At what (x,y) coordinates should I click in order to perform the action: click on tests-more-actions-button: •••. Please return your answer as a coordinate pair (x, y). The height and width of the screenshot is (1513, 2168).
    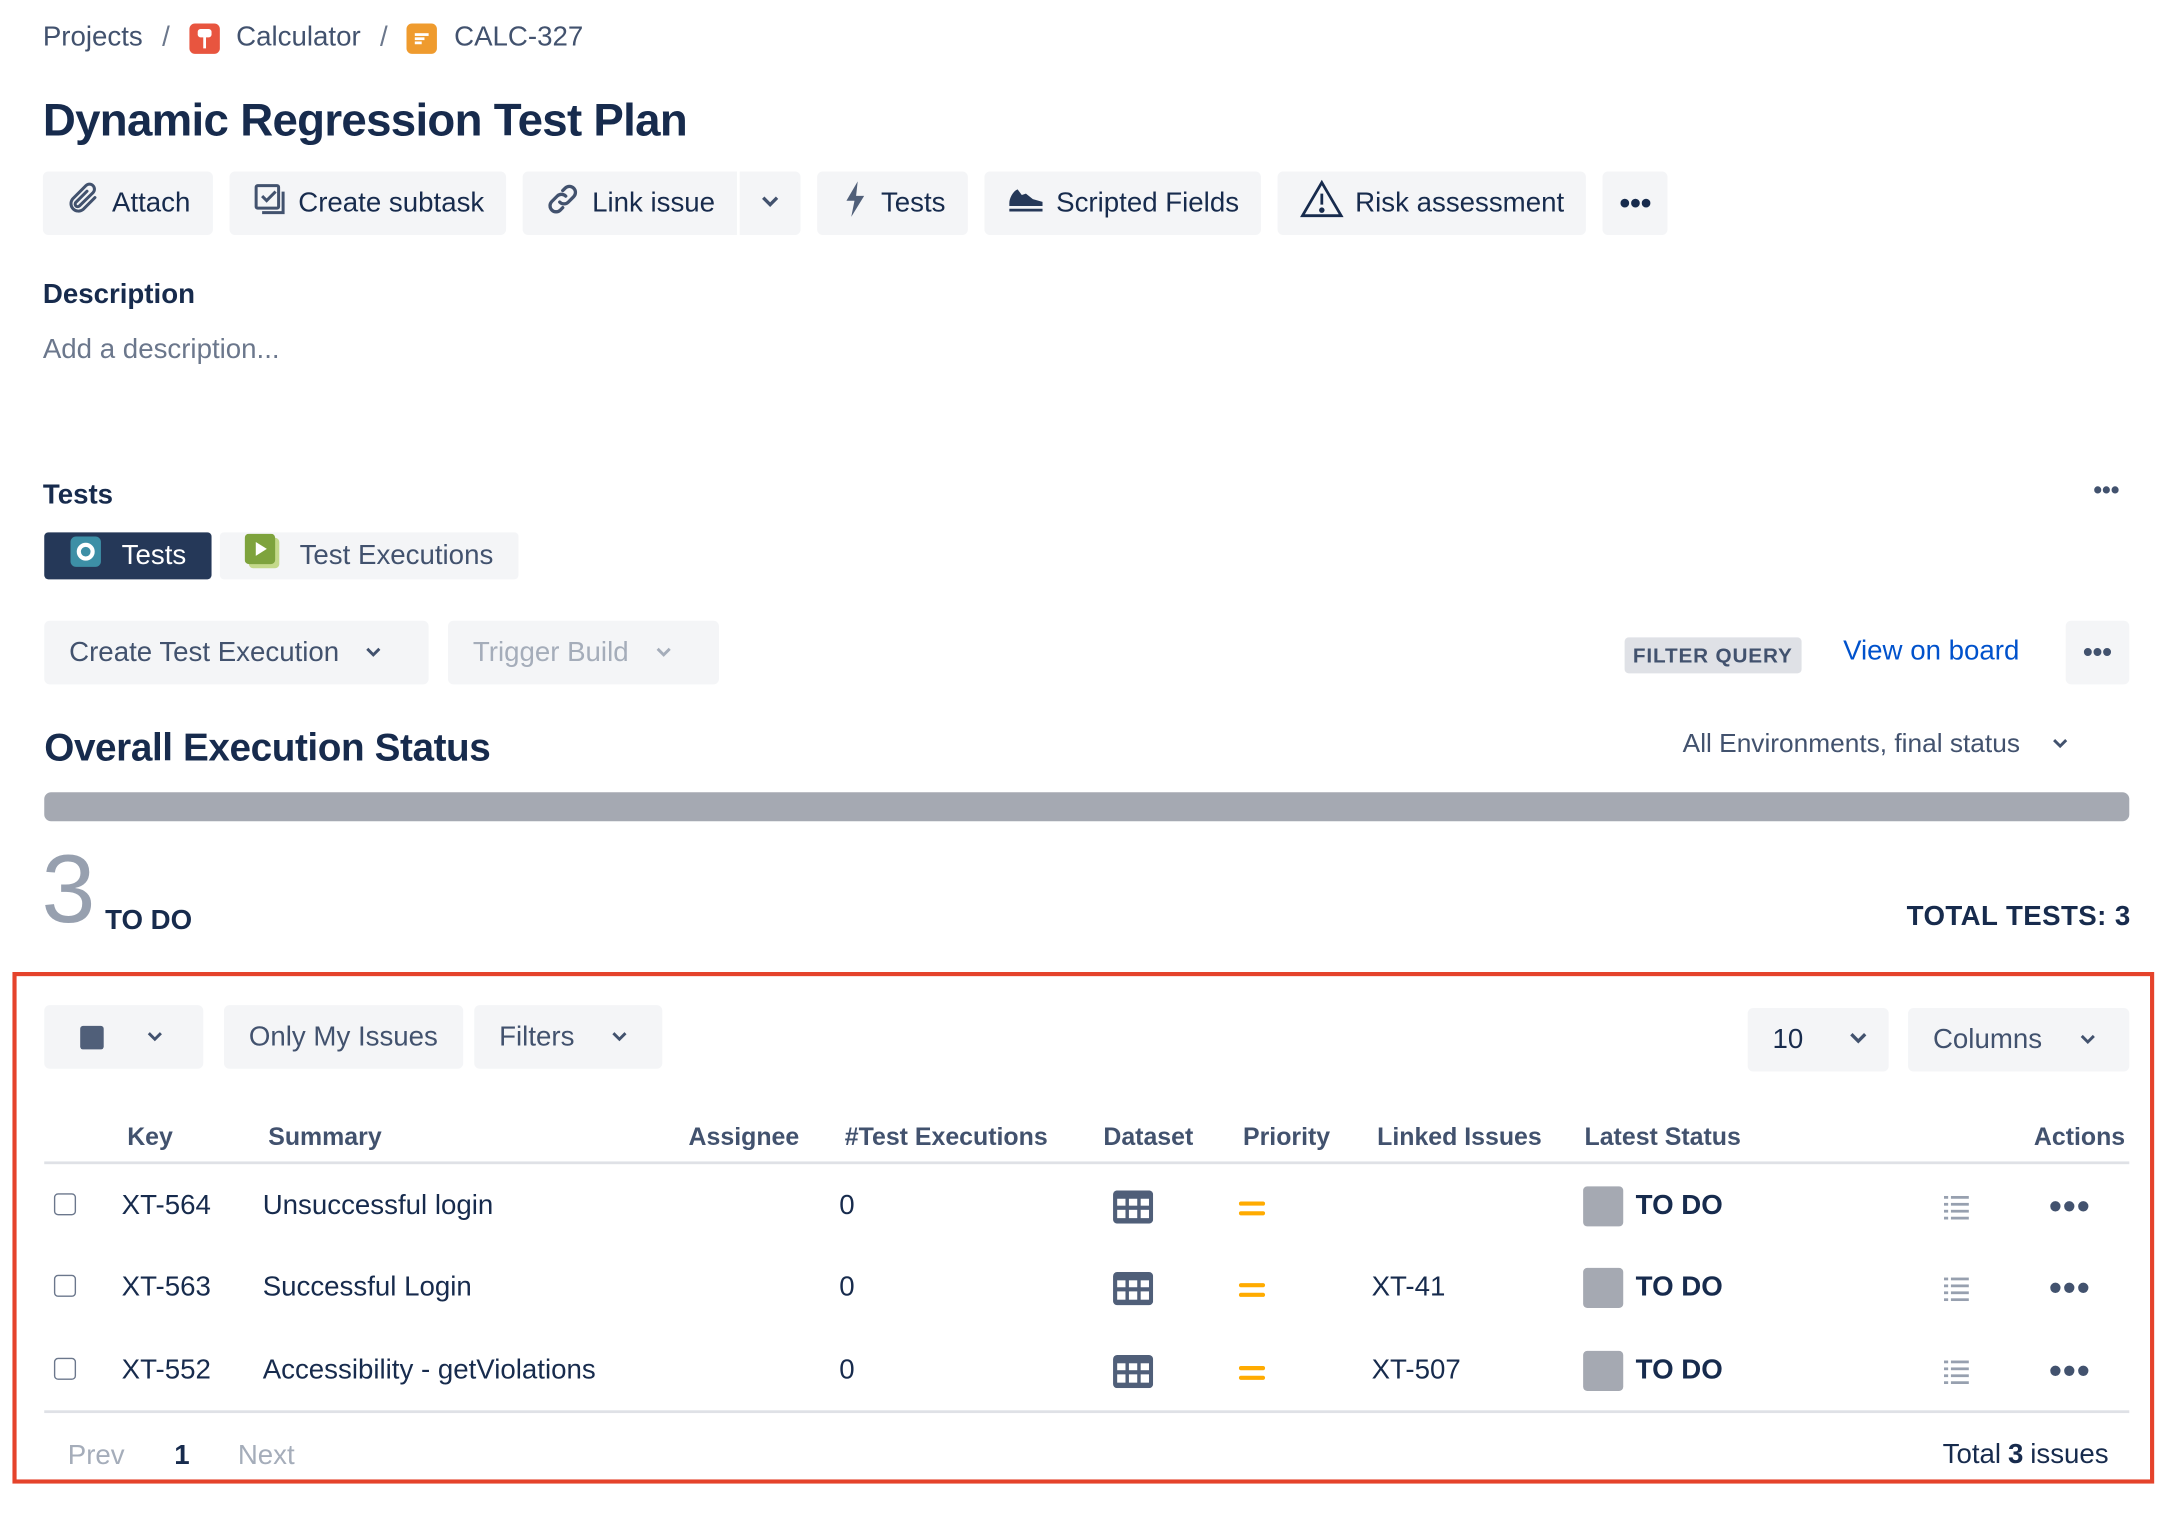
    Looking at the image, I should click on (2097, 652).